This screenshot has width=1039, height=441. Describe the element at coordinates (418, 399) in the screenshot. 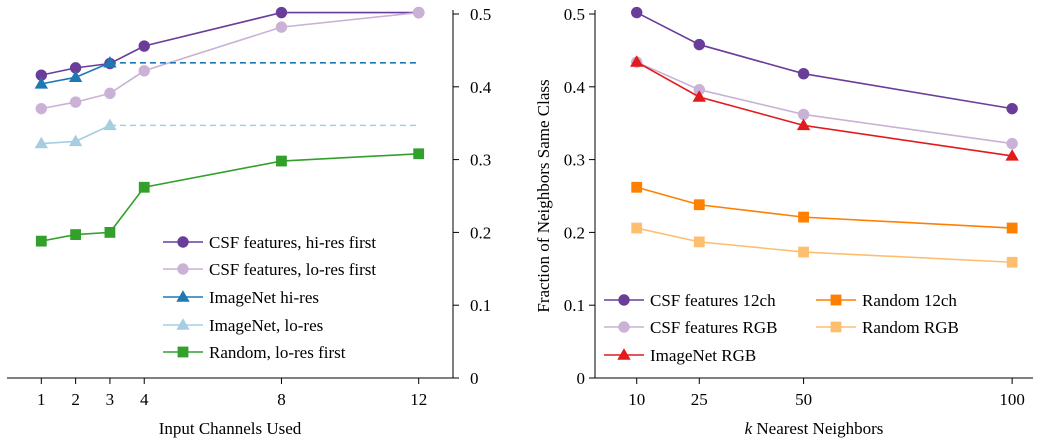

I see `x-tick-label: 12` at that location.